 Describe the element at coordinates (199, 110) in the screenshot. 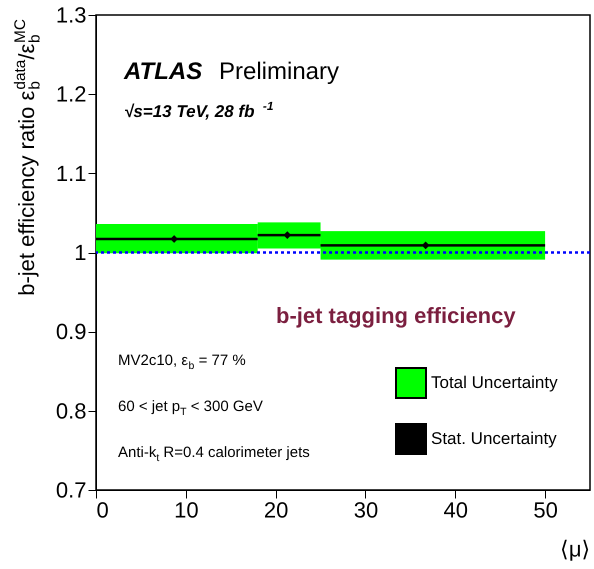

I see `annotation: √s=13 TeV, 28 fb-1` at that location.